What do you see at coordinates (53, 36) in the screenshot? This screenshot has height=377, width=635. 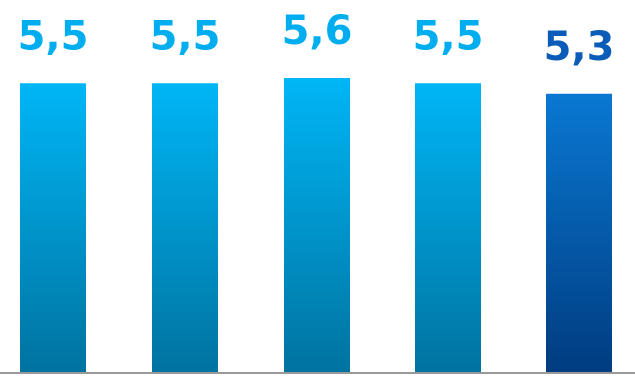 I see `data-label-1: 5,5` at bounding box center [53, 36].